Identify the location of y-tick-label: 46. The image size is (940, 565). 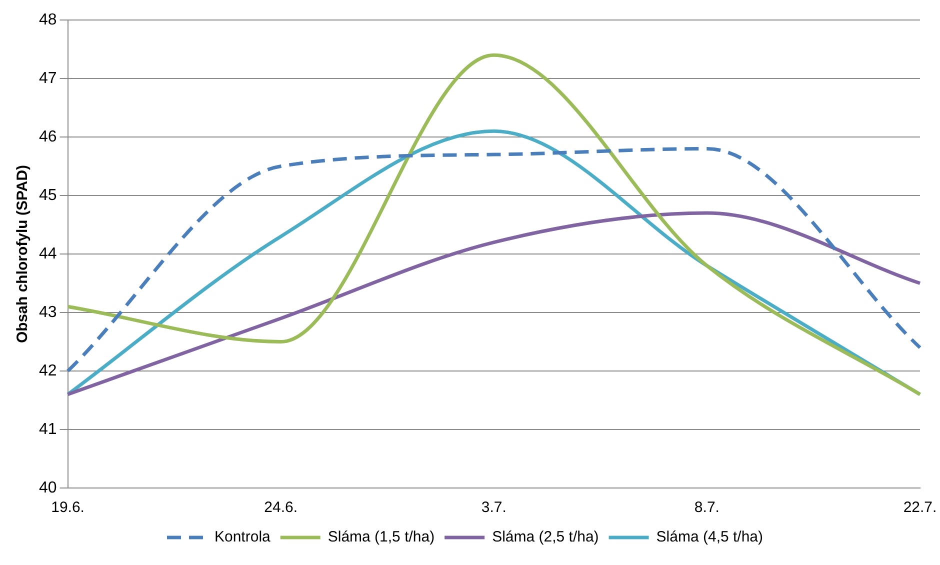
(48, 137).